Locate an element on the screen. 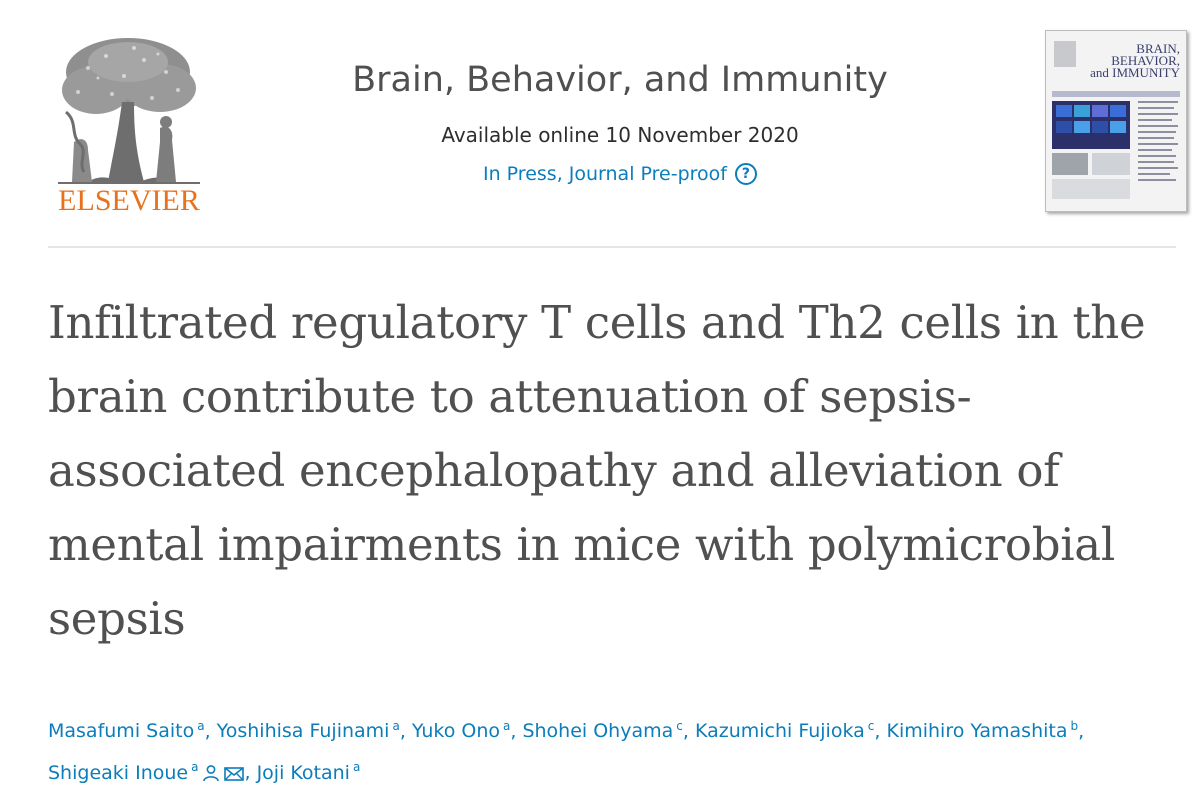 The height and width of the screenshot is (812, 1200). journal-cover-thumbnail: BRAIN, BEHAVIOR, and IMMUNITY is located at coordinates (1116, 121).